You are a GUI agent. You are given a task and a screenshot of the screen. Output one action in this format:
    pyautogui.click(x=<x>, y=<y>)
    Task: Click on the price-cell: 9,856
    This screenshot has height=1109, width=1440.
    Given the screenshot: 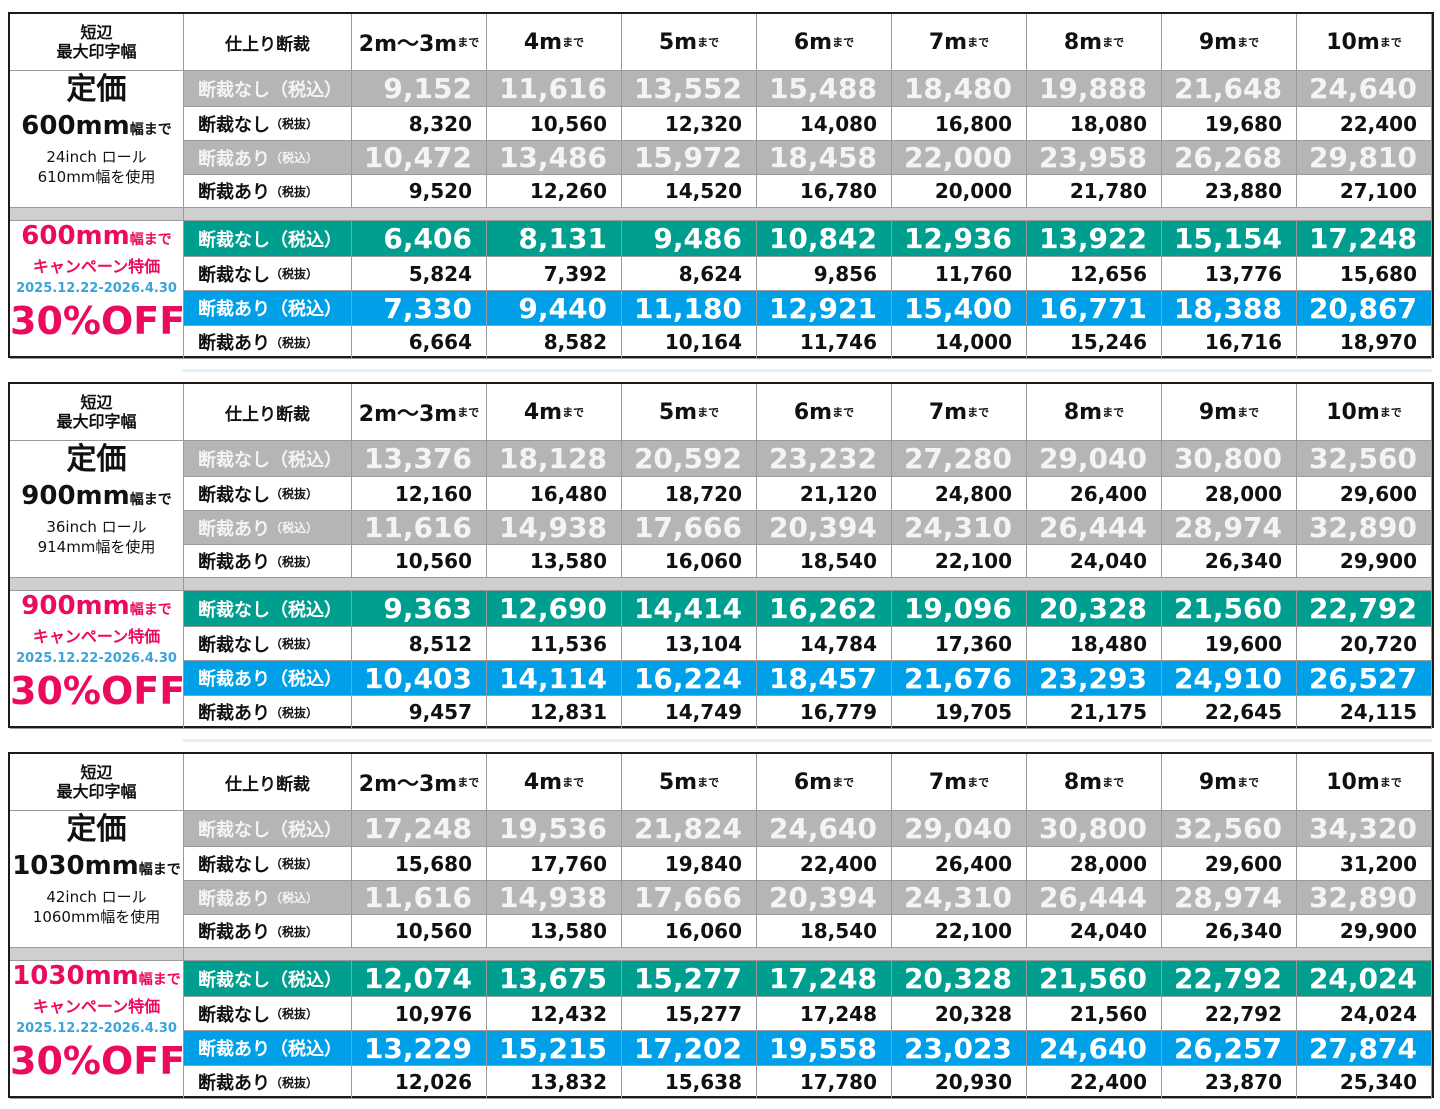 What is the action you would take?
    pyautogui.click(x=824, y=274)
    